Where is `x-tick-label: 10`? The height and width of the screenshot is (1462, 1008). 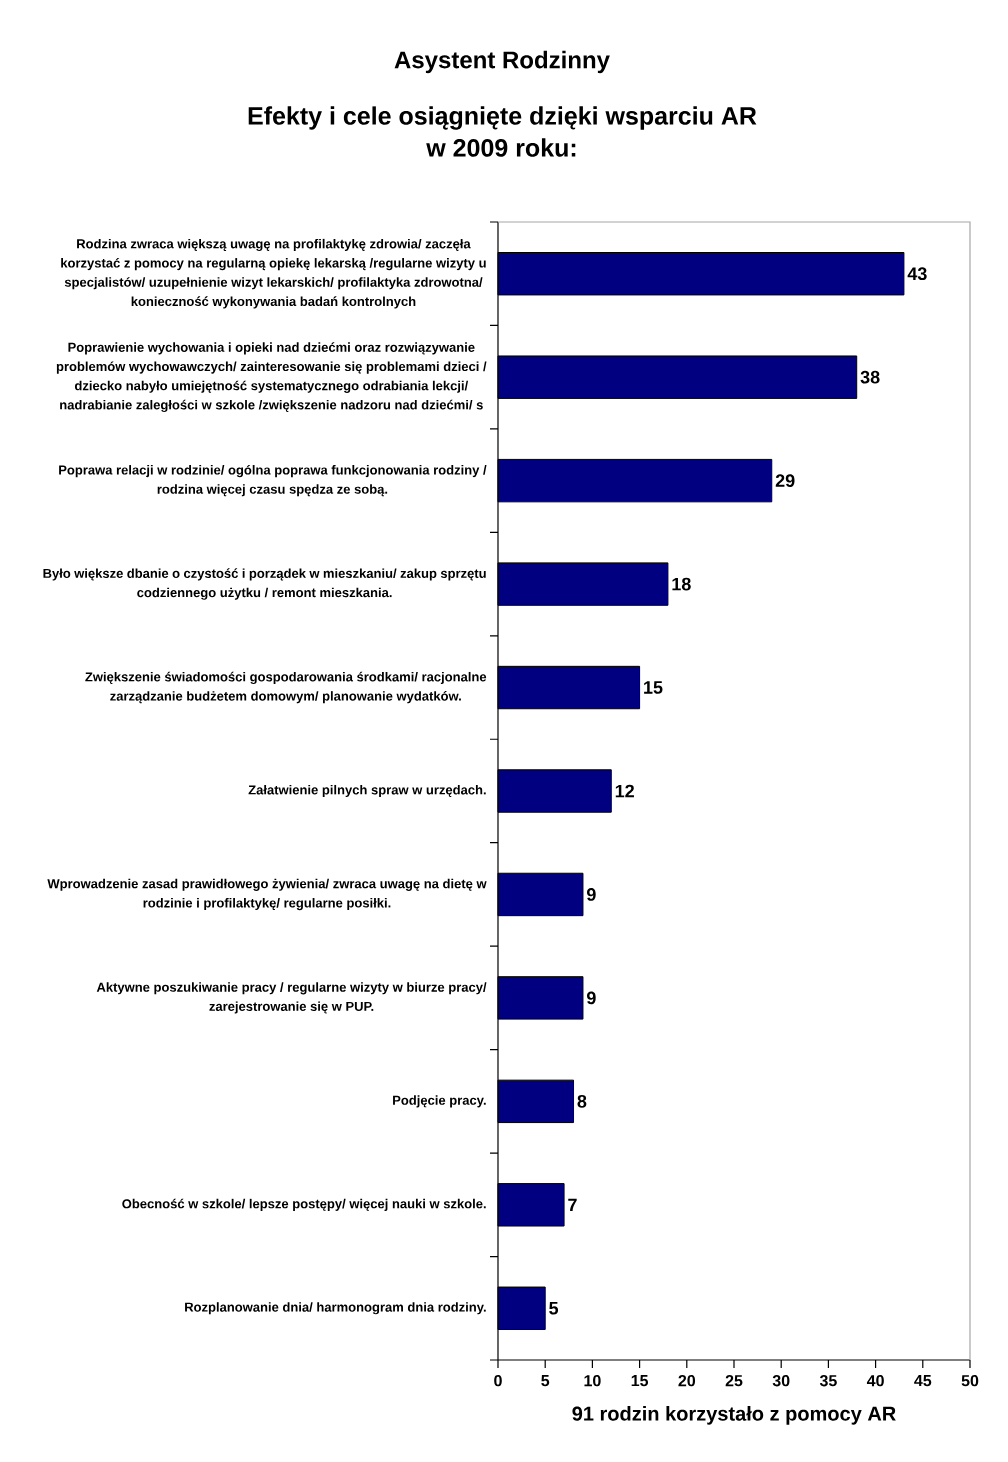 x-tick-label: 10 is located at coordinates (592, 1381).